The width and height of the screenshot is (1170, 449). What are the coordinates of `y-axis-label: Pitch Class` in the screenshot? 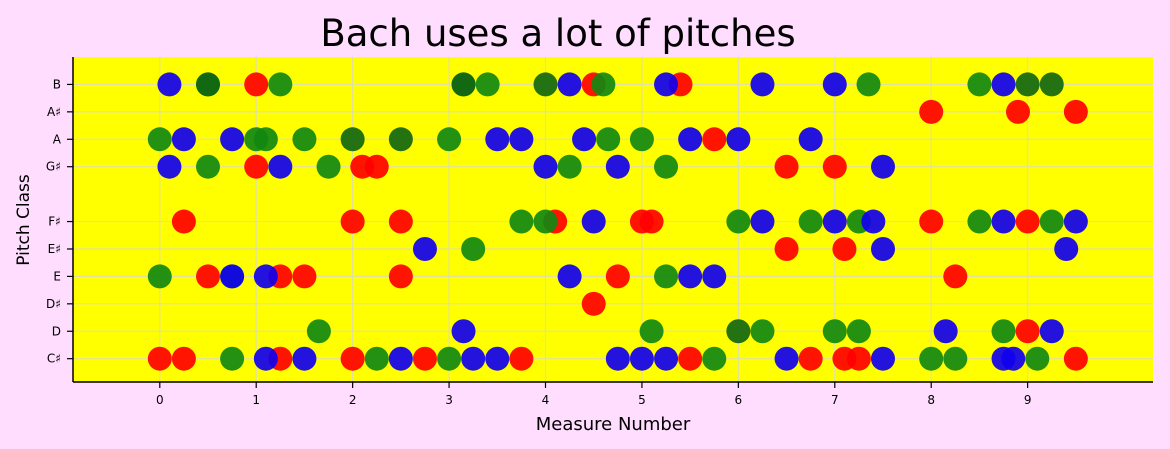 It's located at (24, 220).